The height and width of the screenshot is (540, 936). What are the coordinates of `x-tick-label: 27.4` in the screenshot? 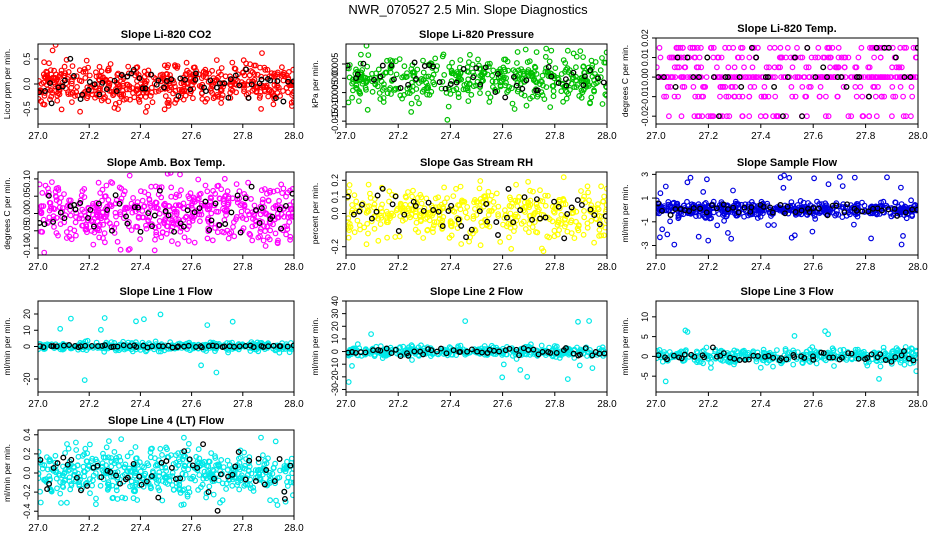 It's located at (141, 404).